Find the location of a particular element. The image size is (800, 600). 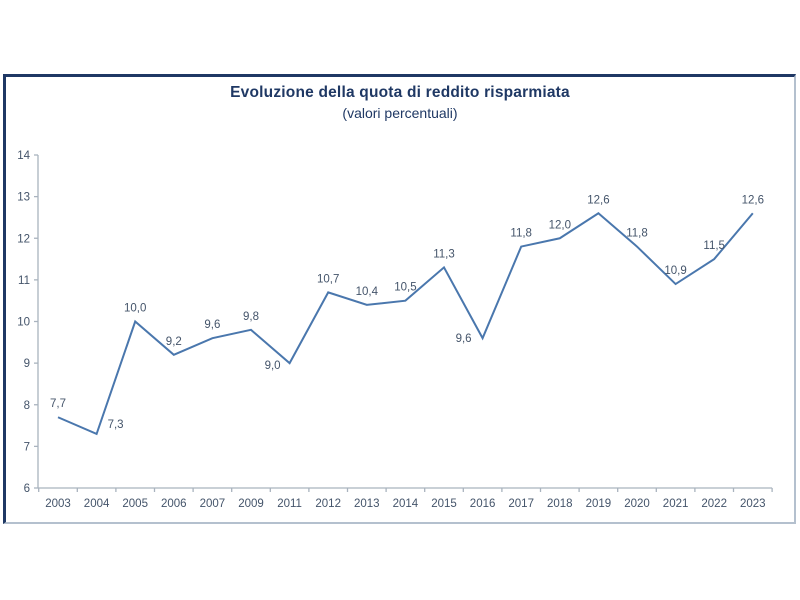

data-point-label: 10,7 is located at coordinates (328, 279).